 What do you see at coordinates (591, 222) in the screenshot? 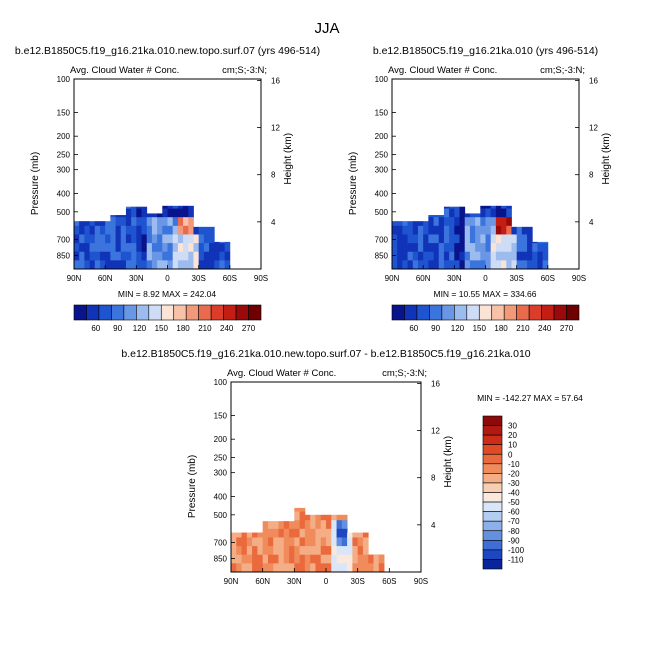
I see `y2-tick-label: 4` at bounding box center [591, 222].